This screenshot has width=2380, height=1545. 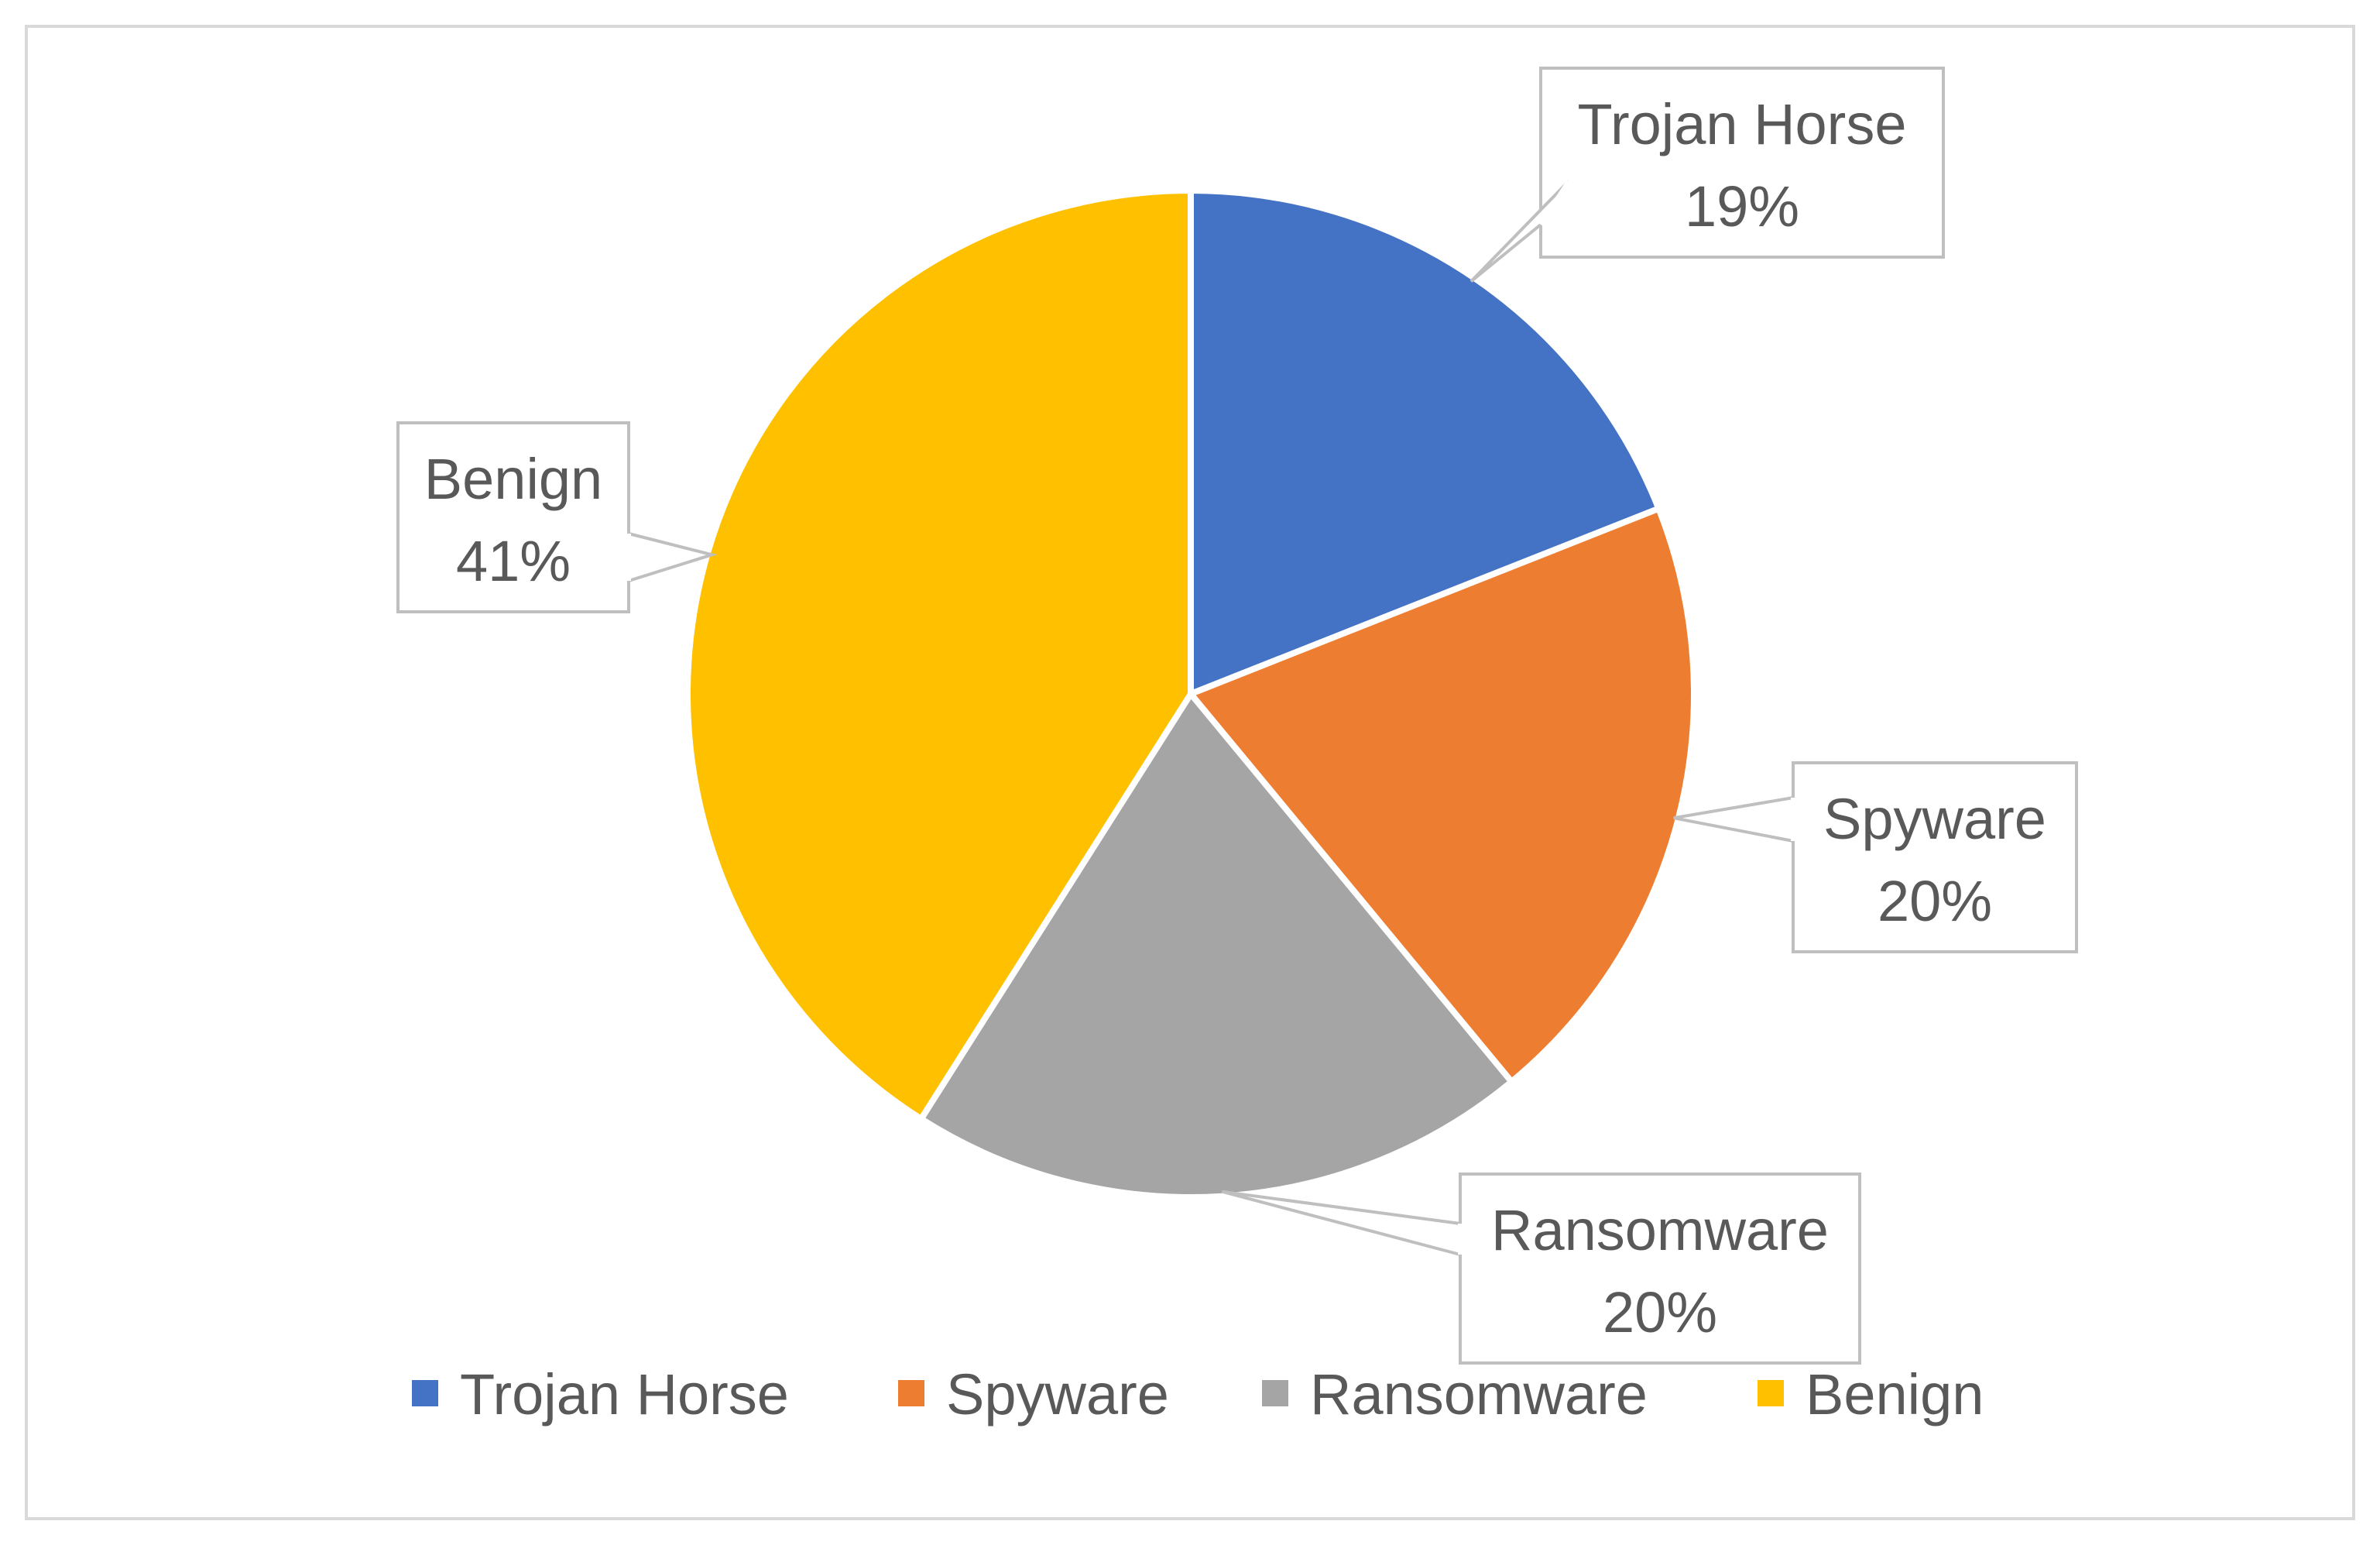 What do you see at coordinates (1895, 1394) in the screenshot?
I see `legend-label: Benign` at bounding box center [1895, 1394].